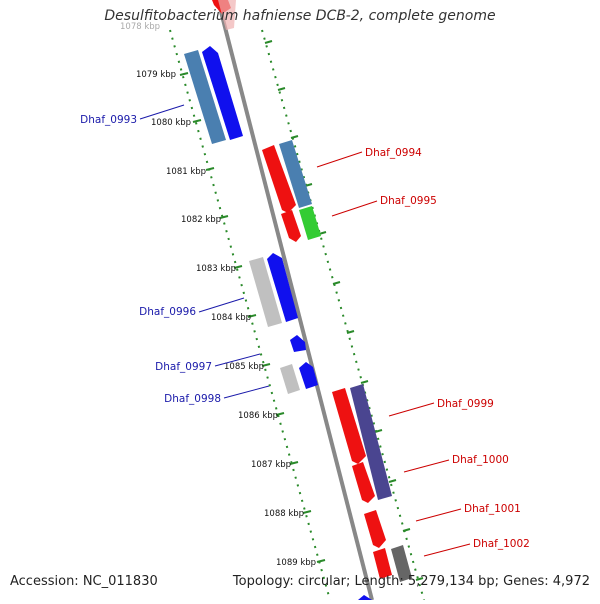 This screenshot has height=604, width=600. I want to click on gene-feature-shadow, so click(227, 15).